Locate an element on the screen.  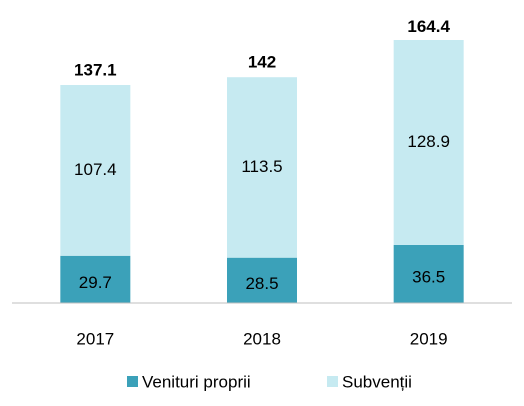
legend-label: Venituri proprii is located at coordinates (196, 381).